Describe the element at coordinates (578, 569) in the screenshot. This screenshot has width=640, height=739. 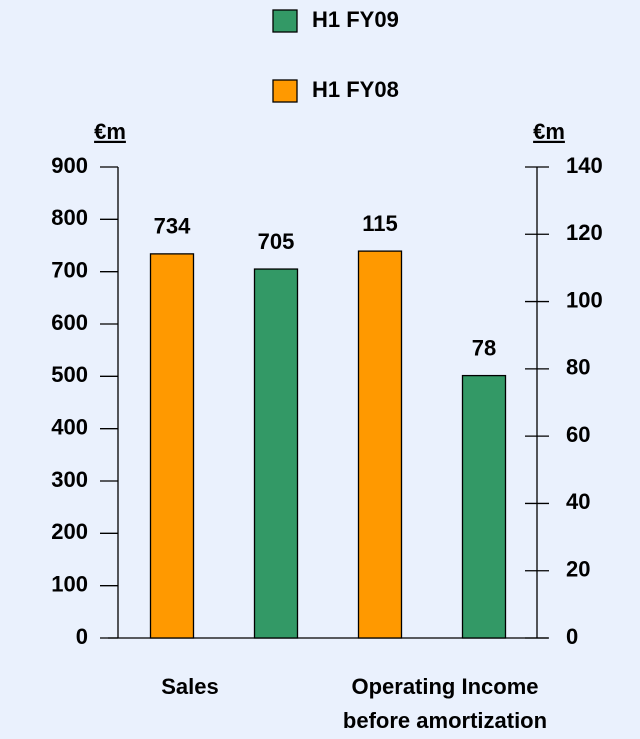
I see `y2-tick-label: 20` at that location.